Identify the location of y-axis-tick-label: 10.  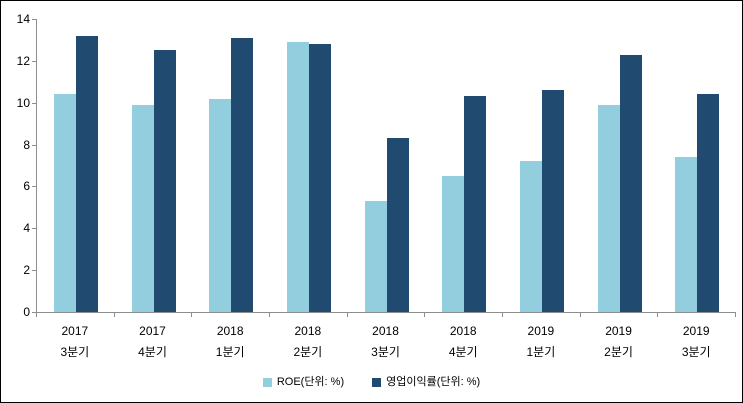
(23, 103).